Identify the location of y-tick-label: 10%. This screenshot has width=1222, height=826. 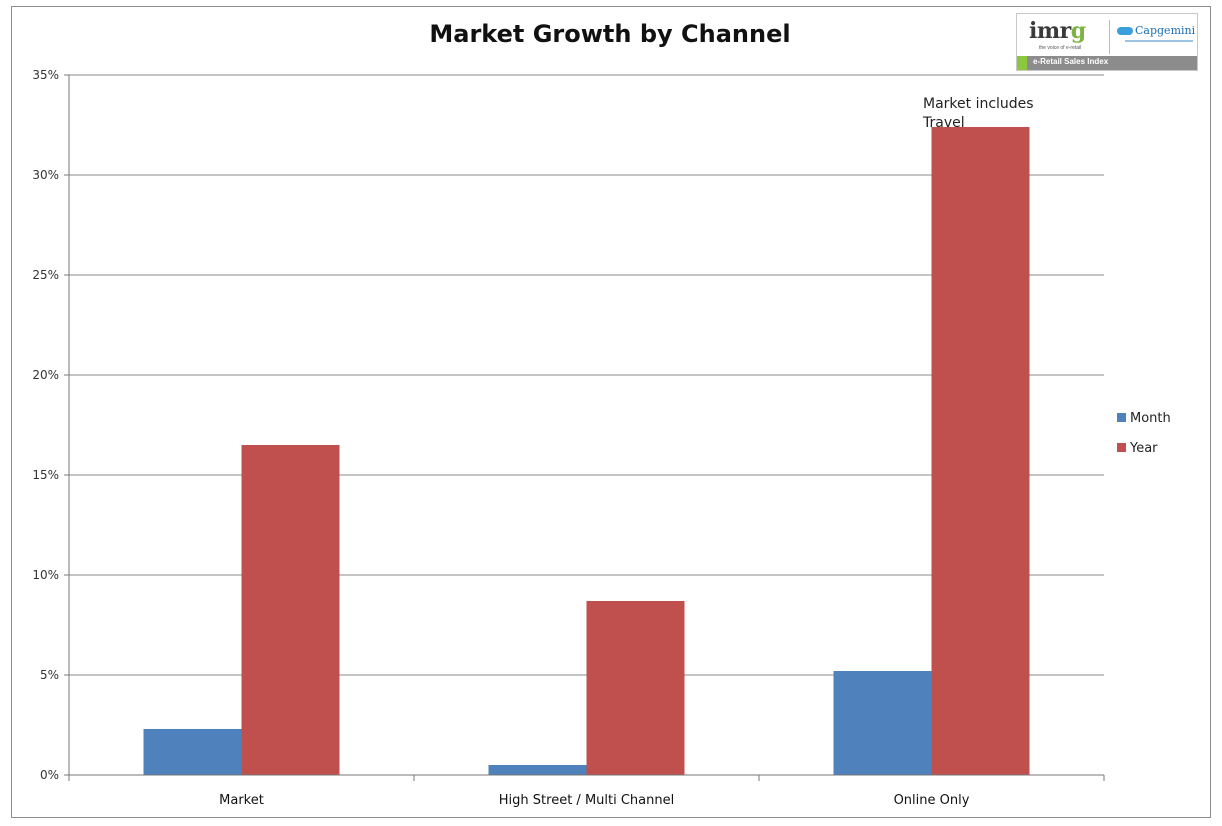
(45, 575).